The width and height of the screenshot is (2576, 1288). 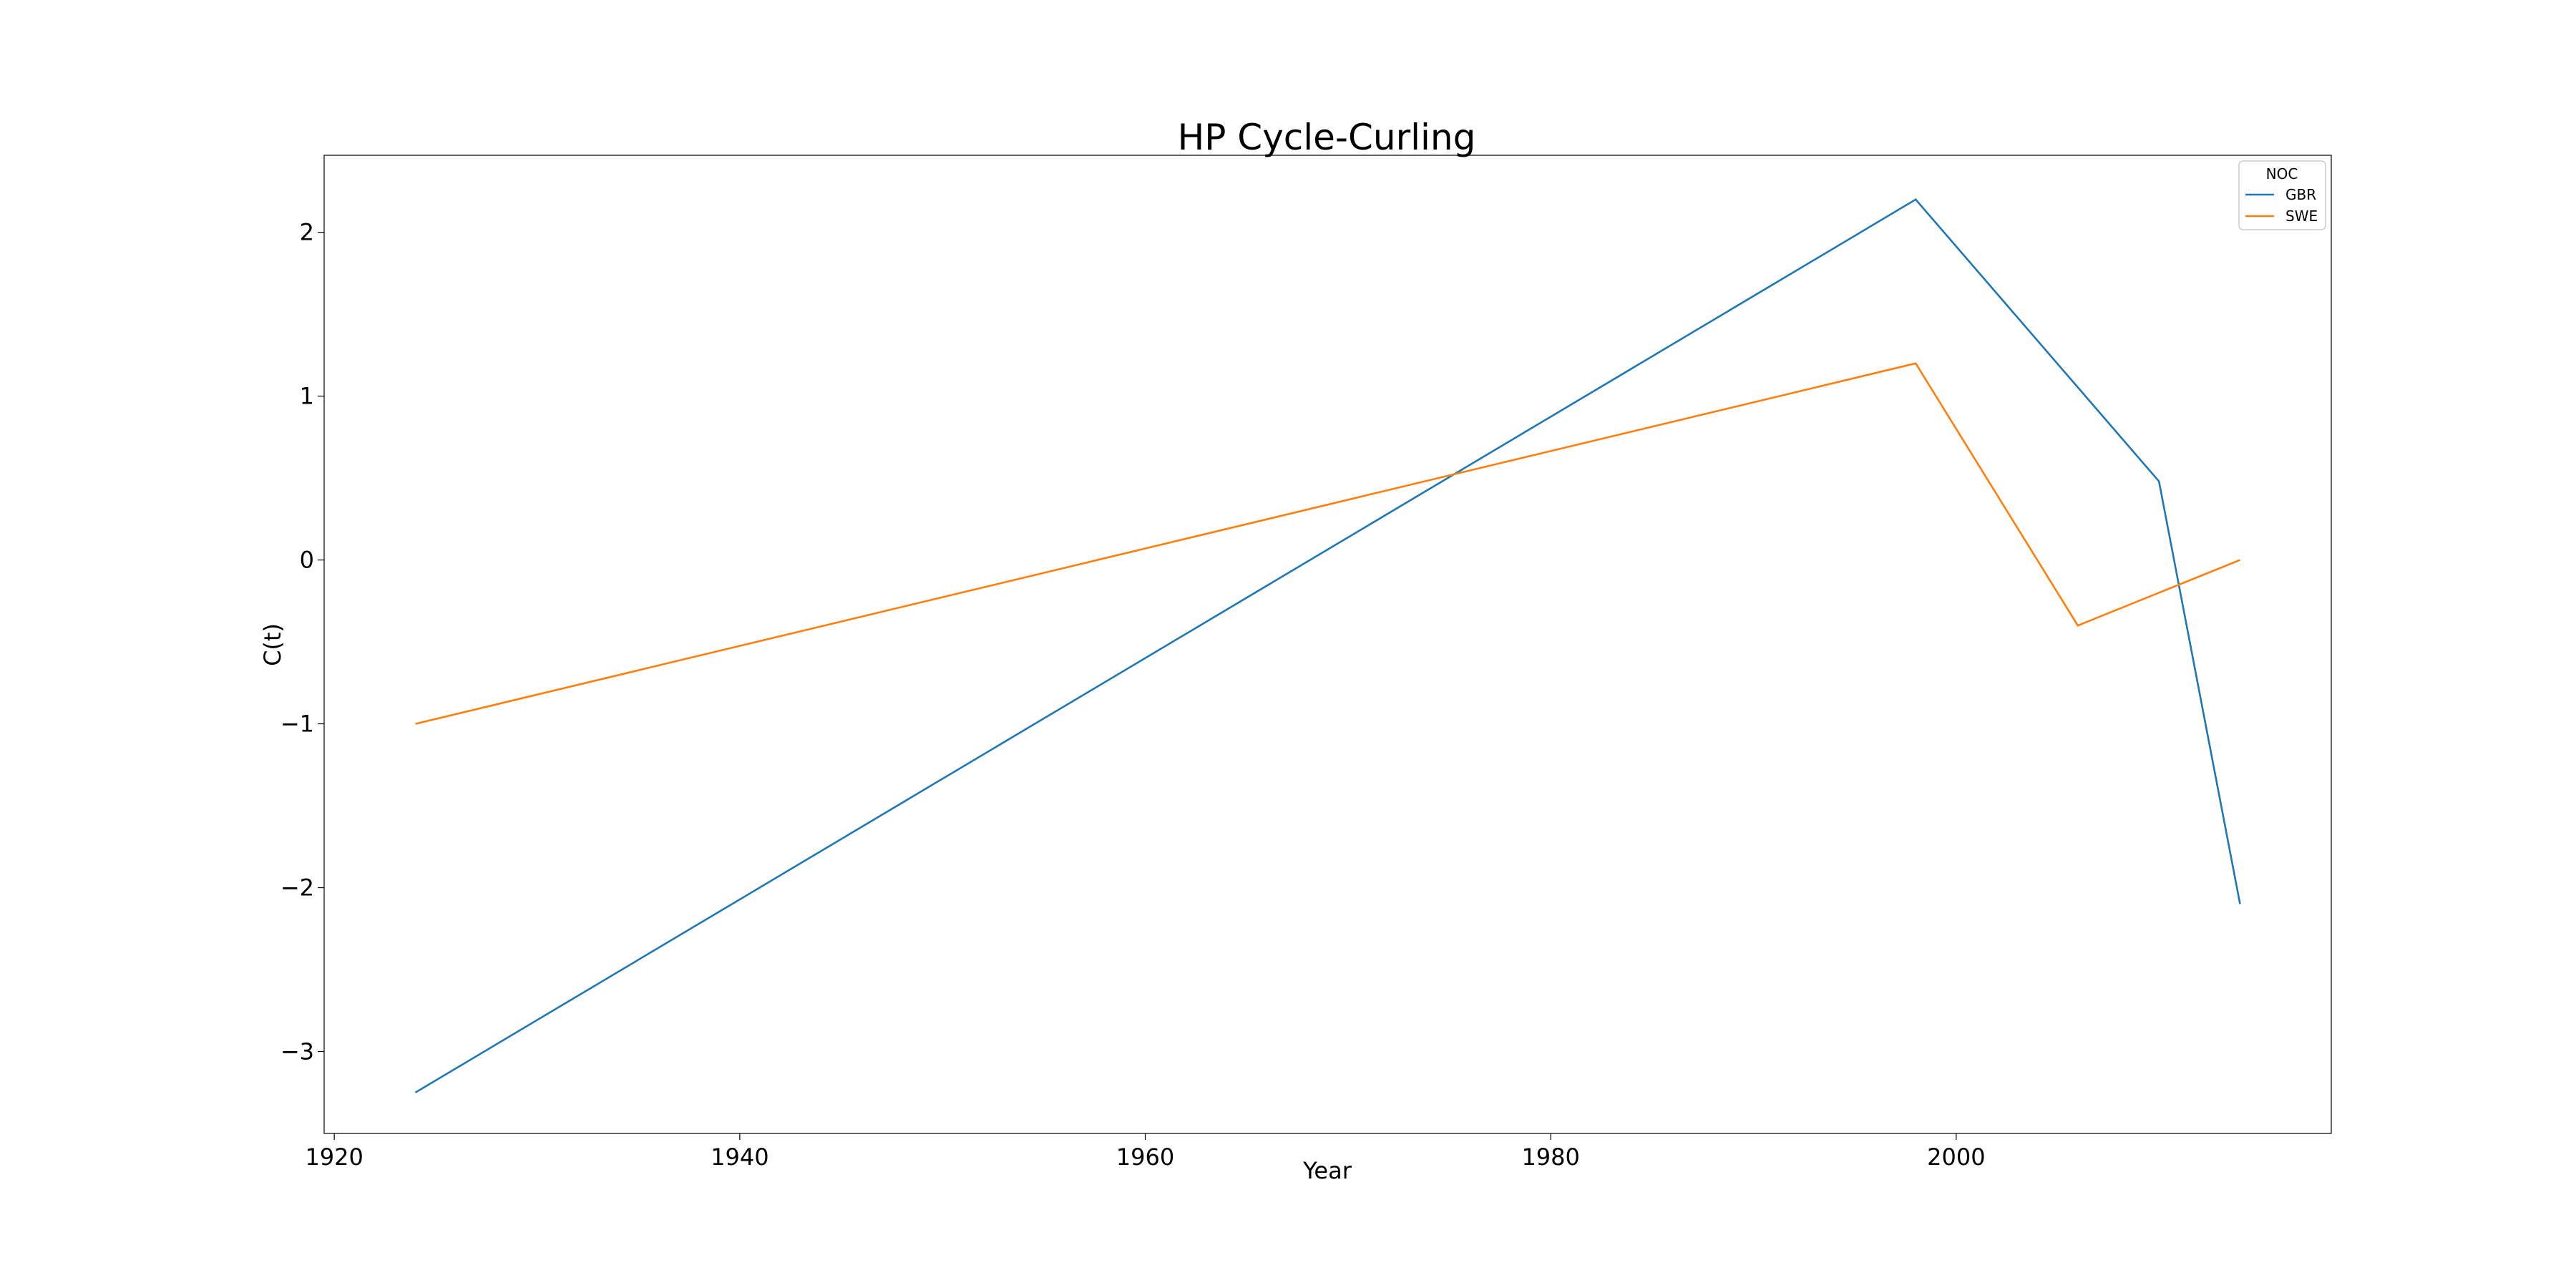 I want to click on y-axis: −3 −2 −1 0 1 2, so click(x=302, y=642).